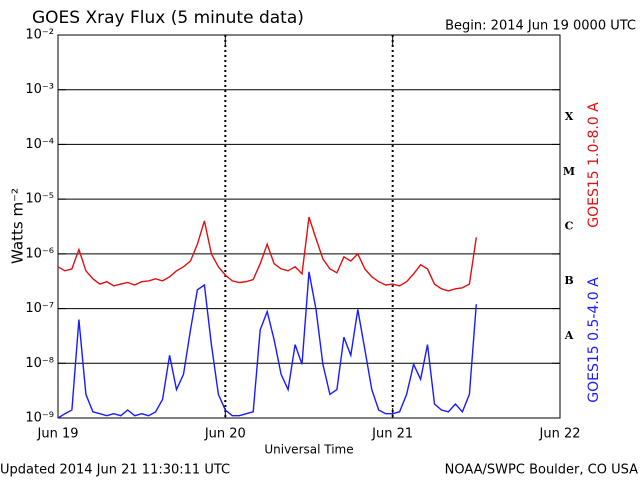  What do you see at coordinates (39, 418) in the screenshot?
I see `y-tick-label: 10⁻⁹` at bounding box center [39, 418].